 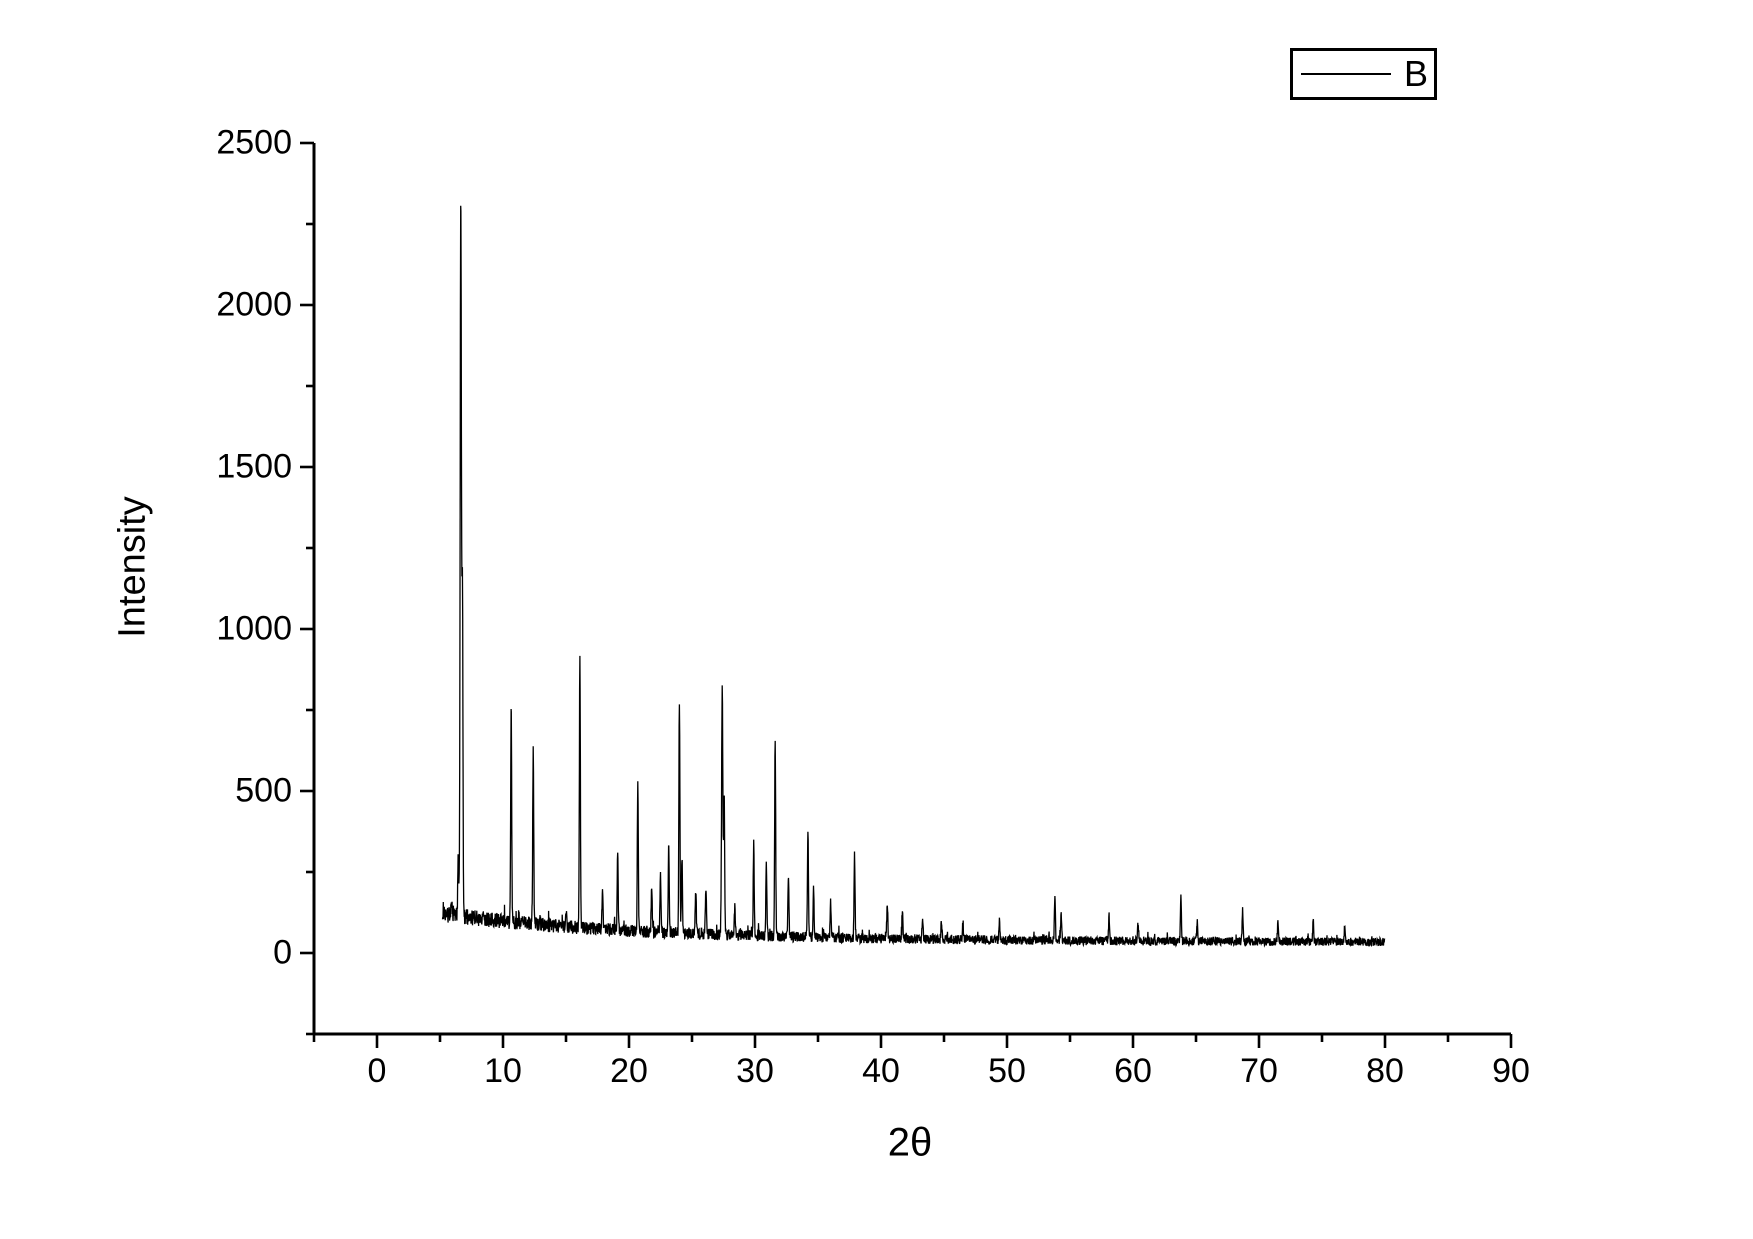 What do you see at coordinates (1511, 1071) in the screenshot?
I see `x-tick-label: 90` at bounding box center [1511, 1071].